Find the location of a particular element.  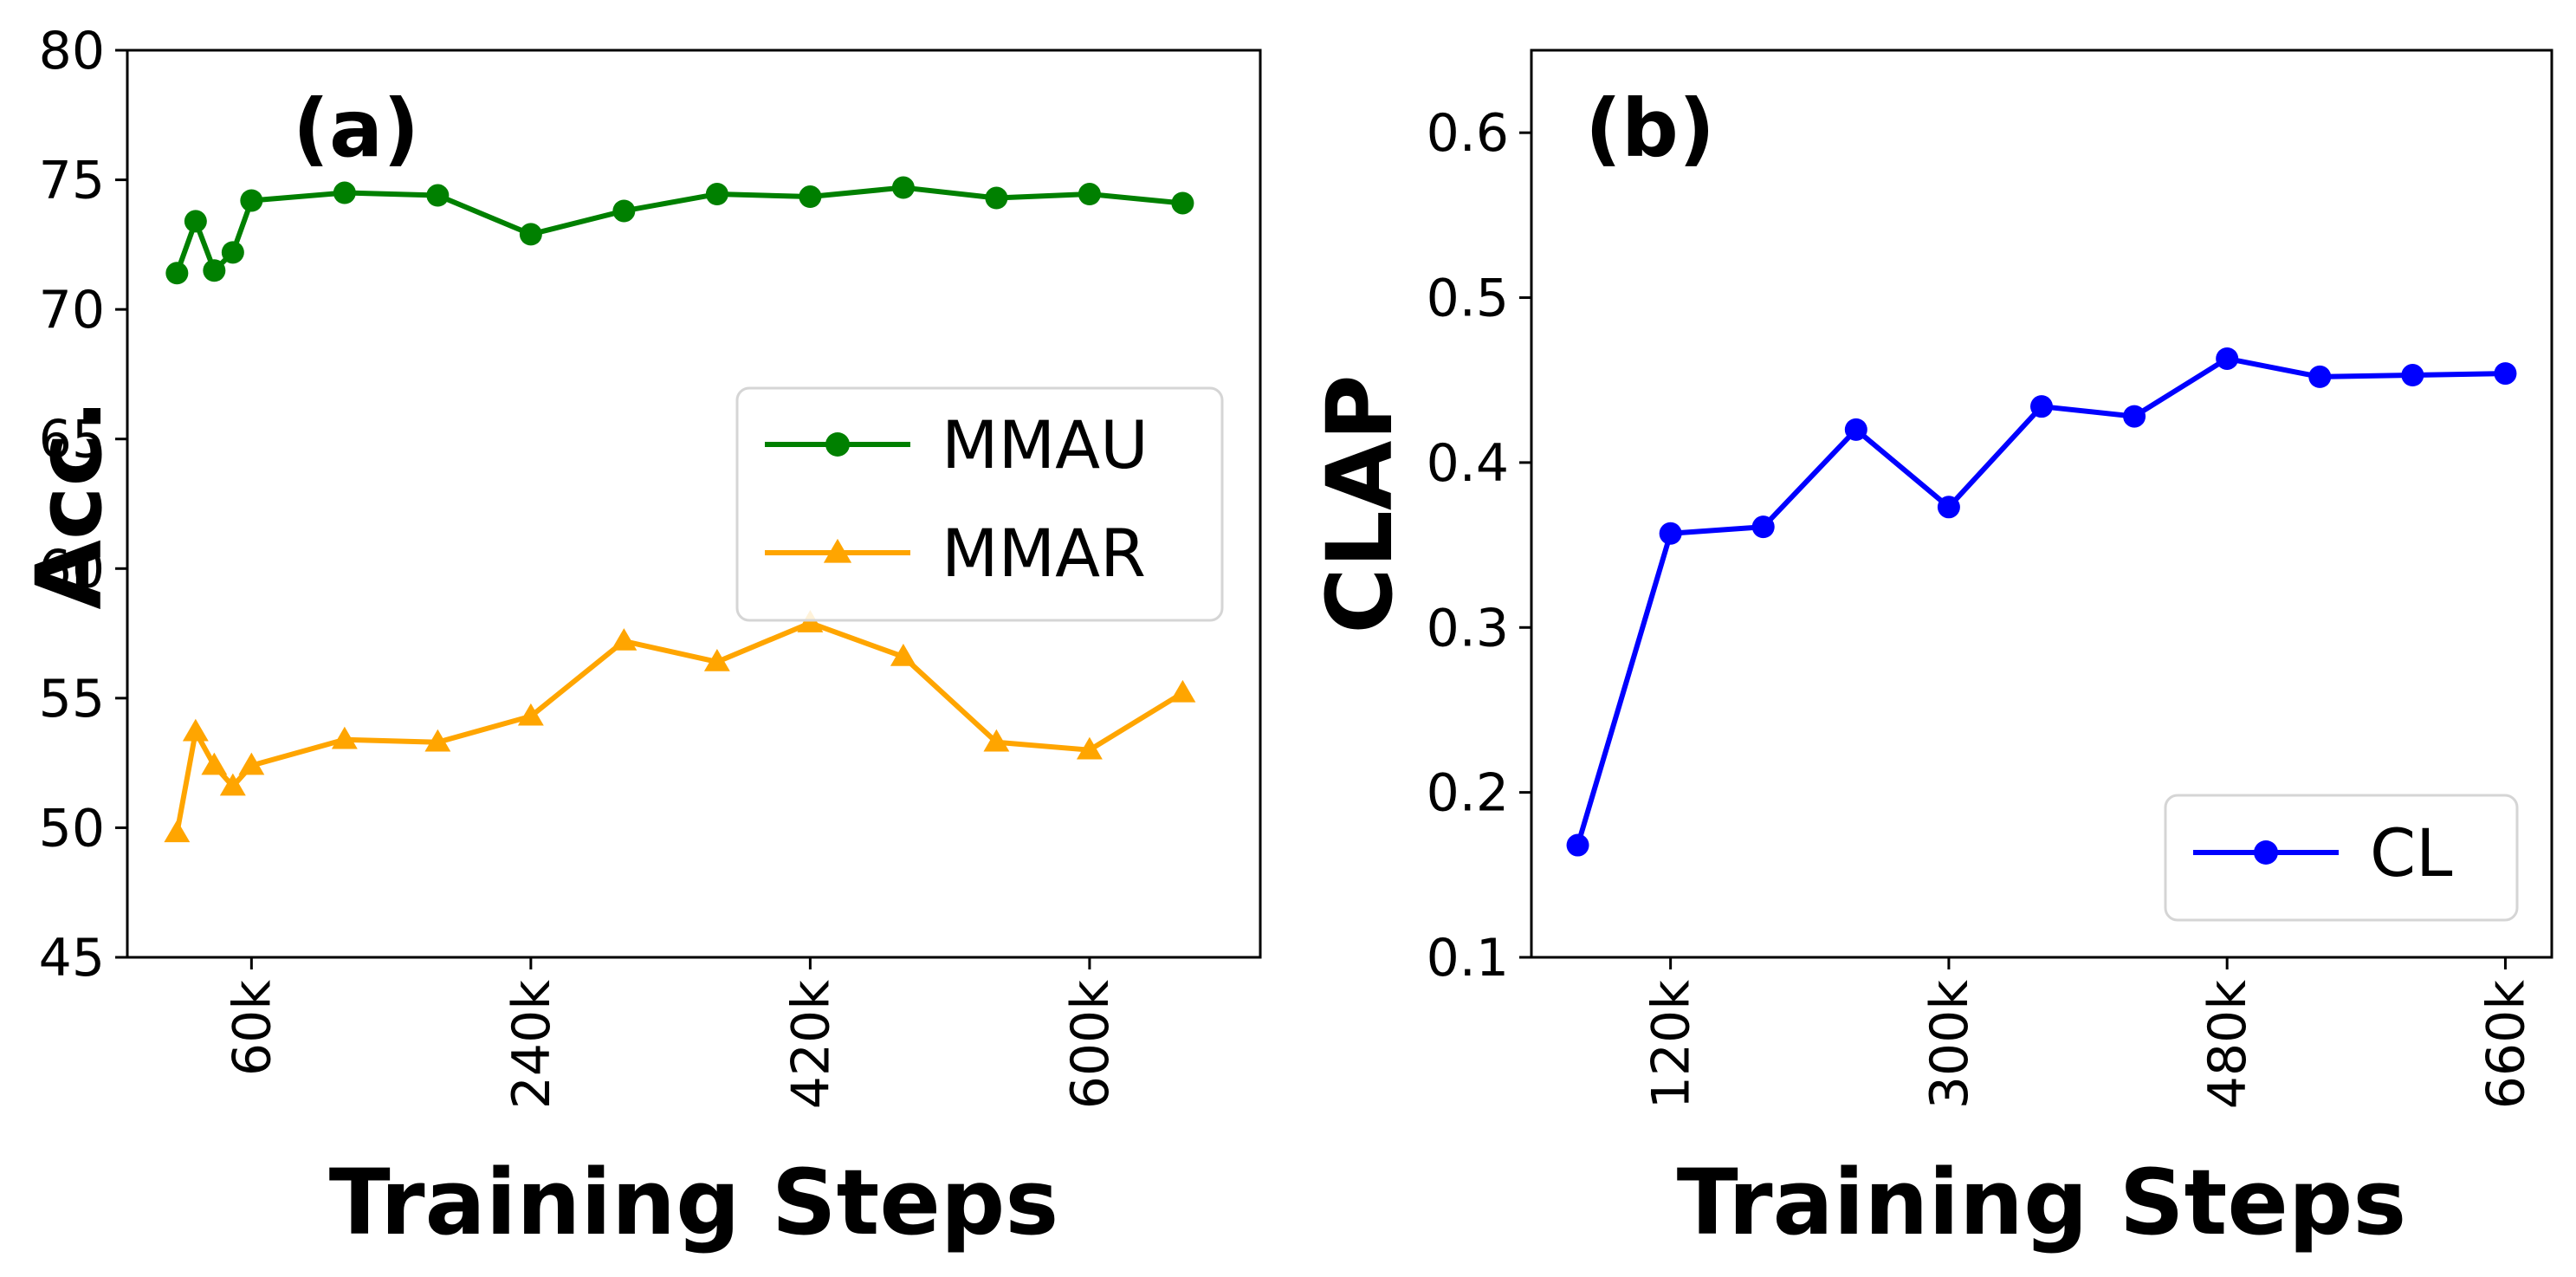

y-tick-label: 0.6 is located at coordinates (1468, 133).